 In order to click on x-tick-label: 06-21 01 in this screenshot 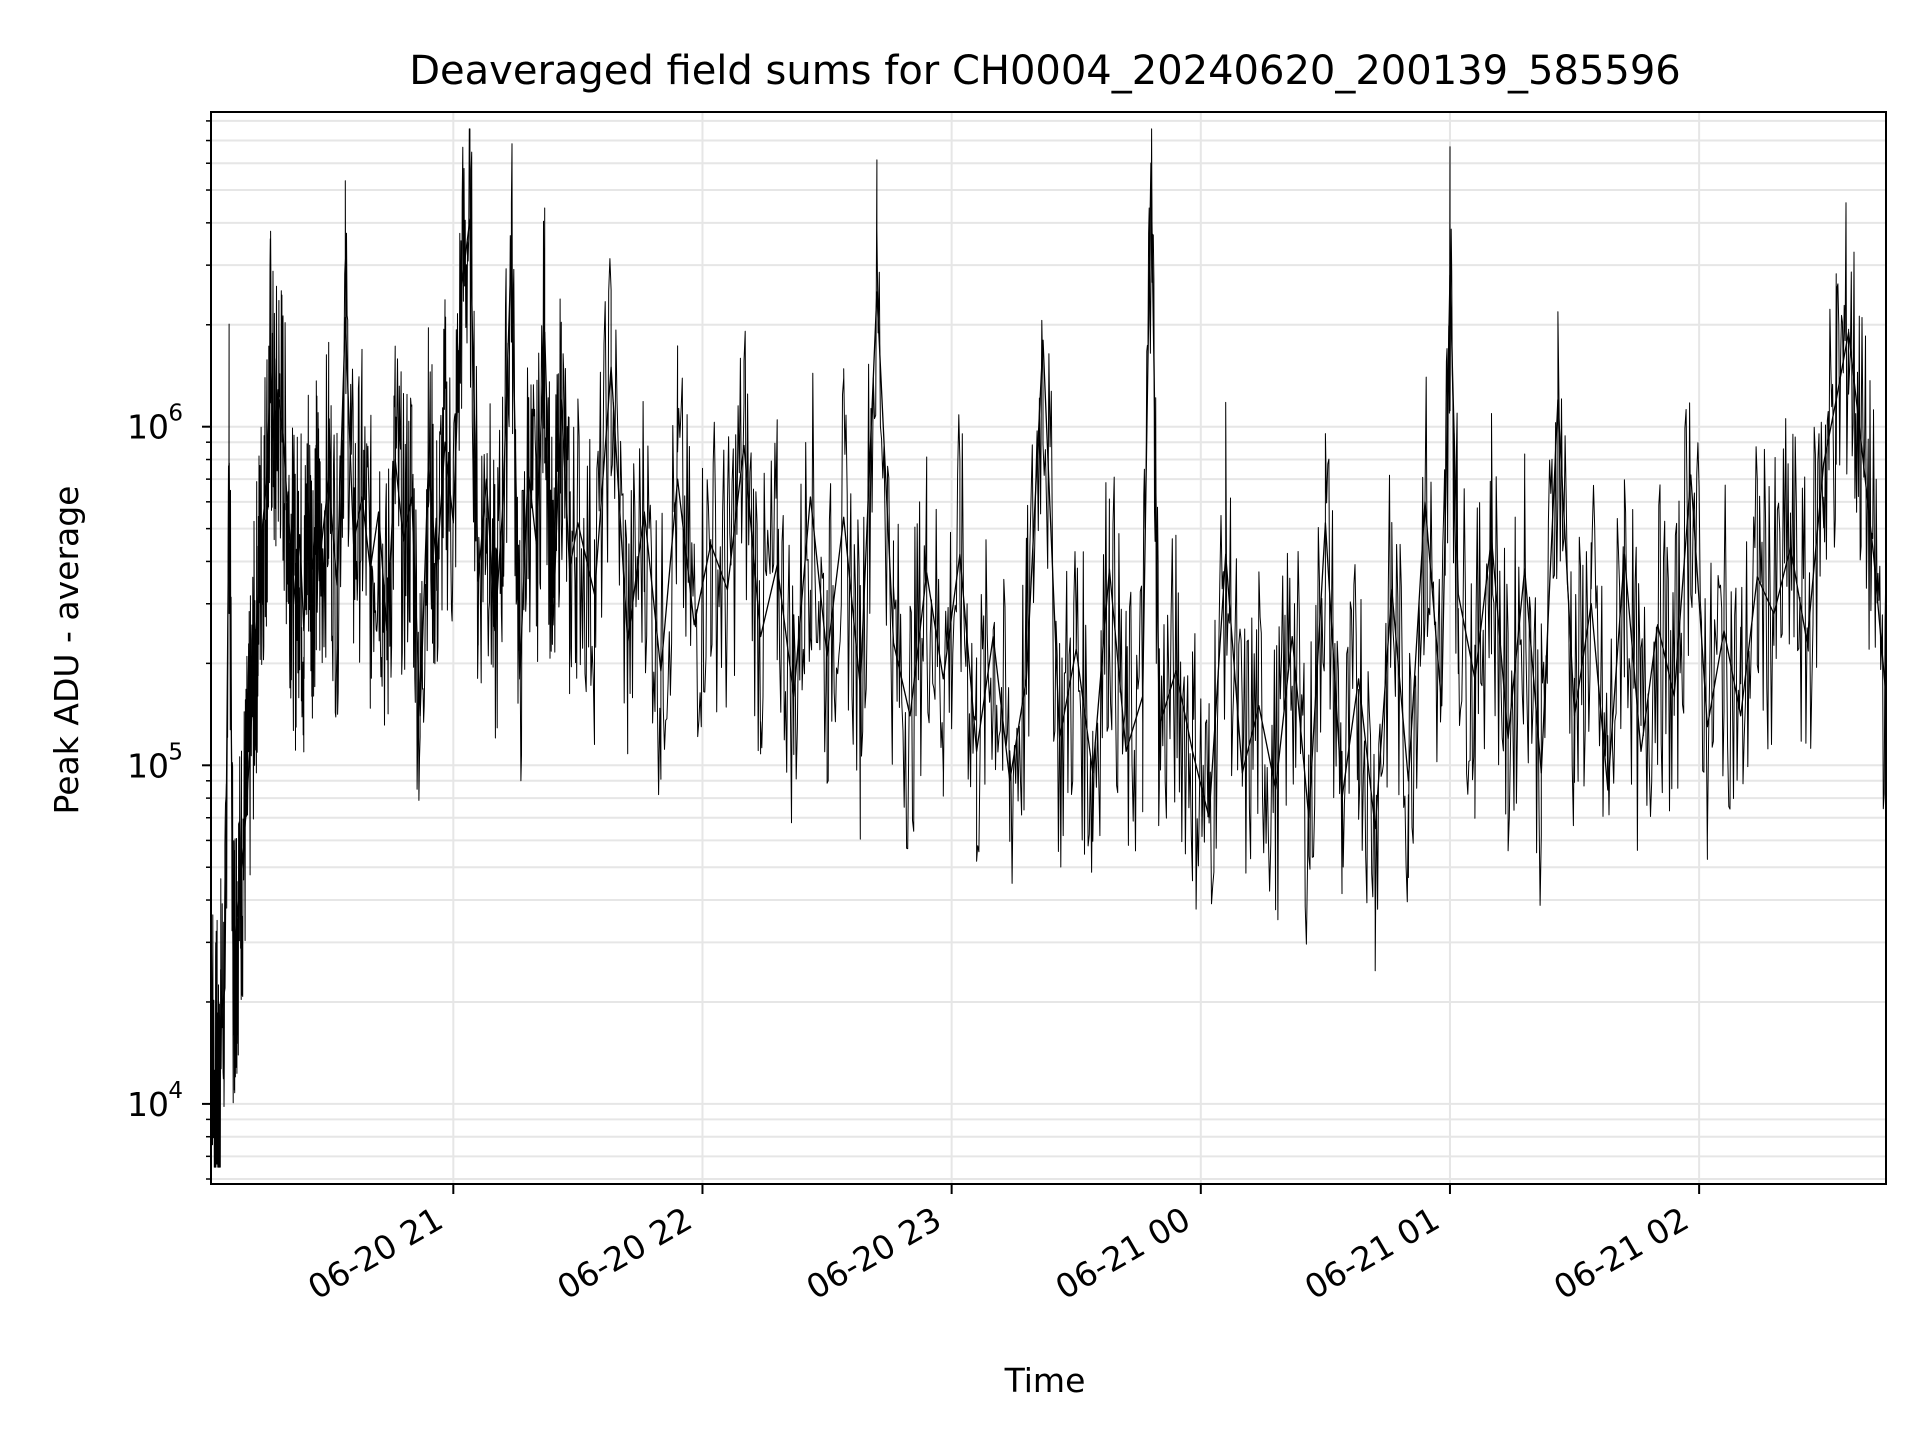, I will do `click(1372, 1253)`.